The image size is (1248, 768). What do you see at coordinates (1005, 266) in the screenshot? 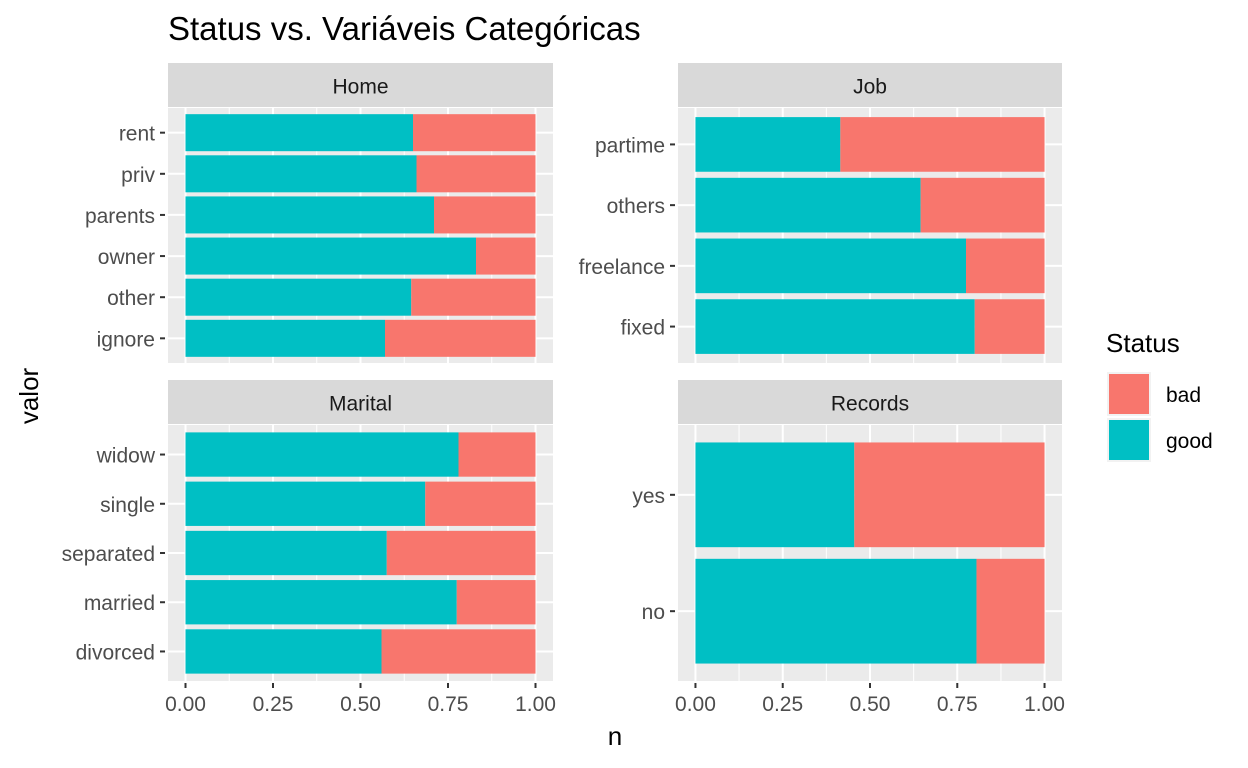
I see `bar-bad-freelance` at bounding box center [1005, 266].